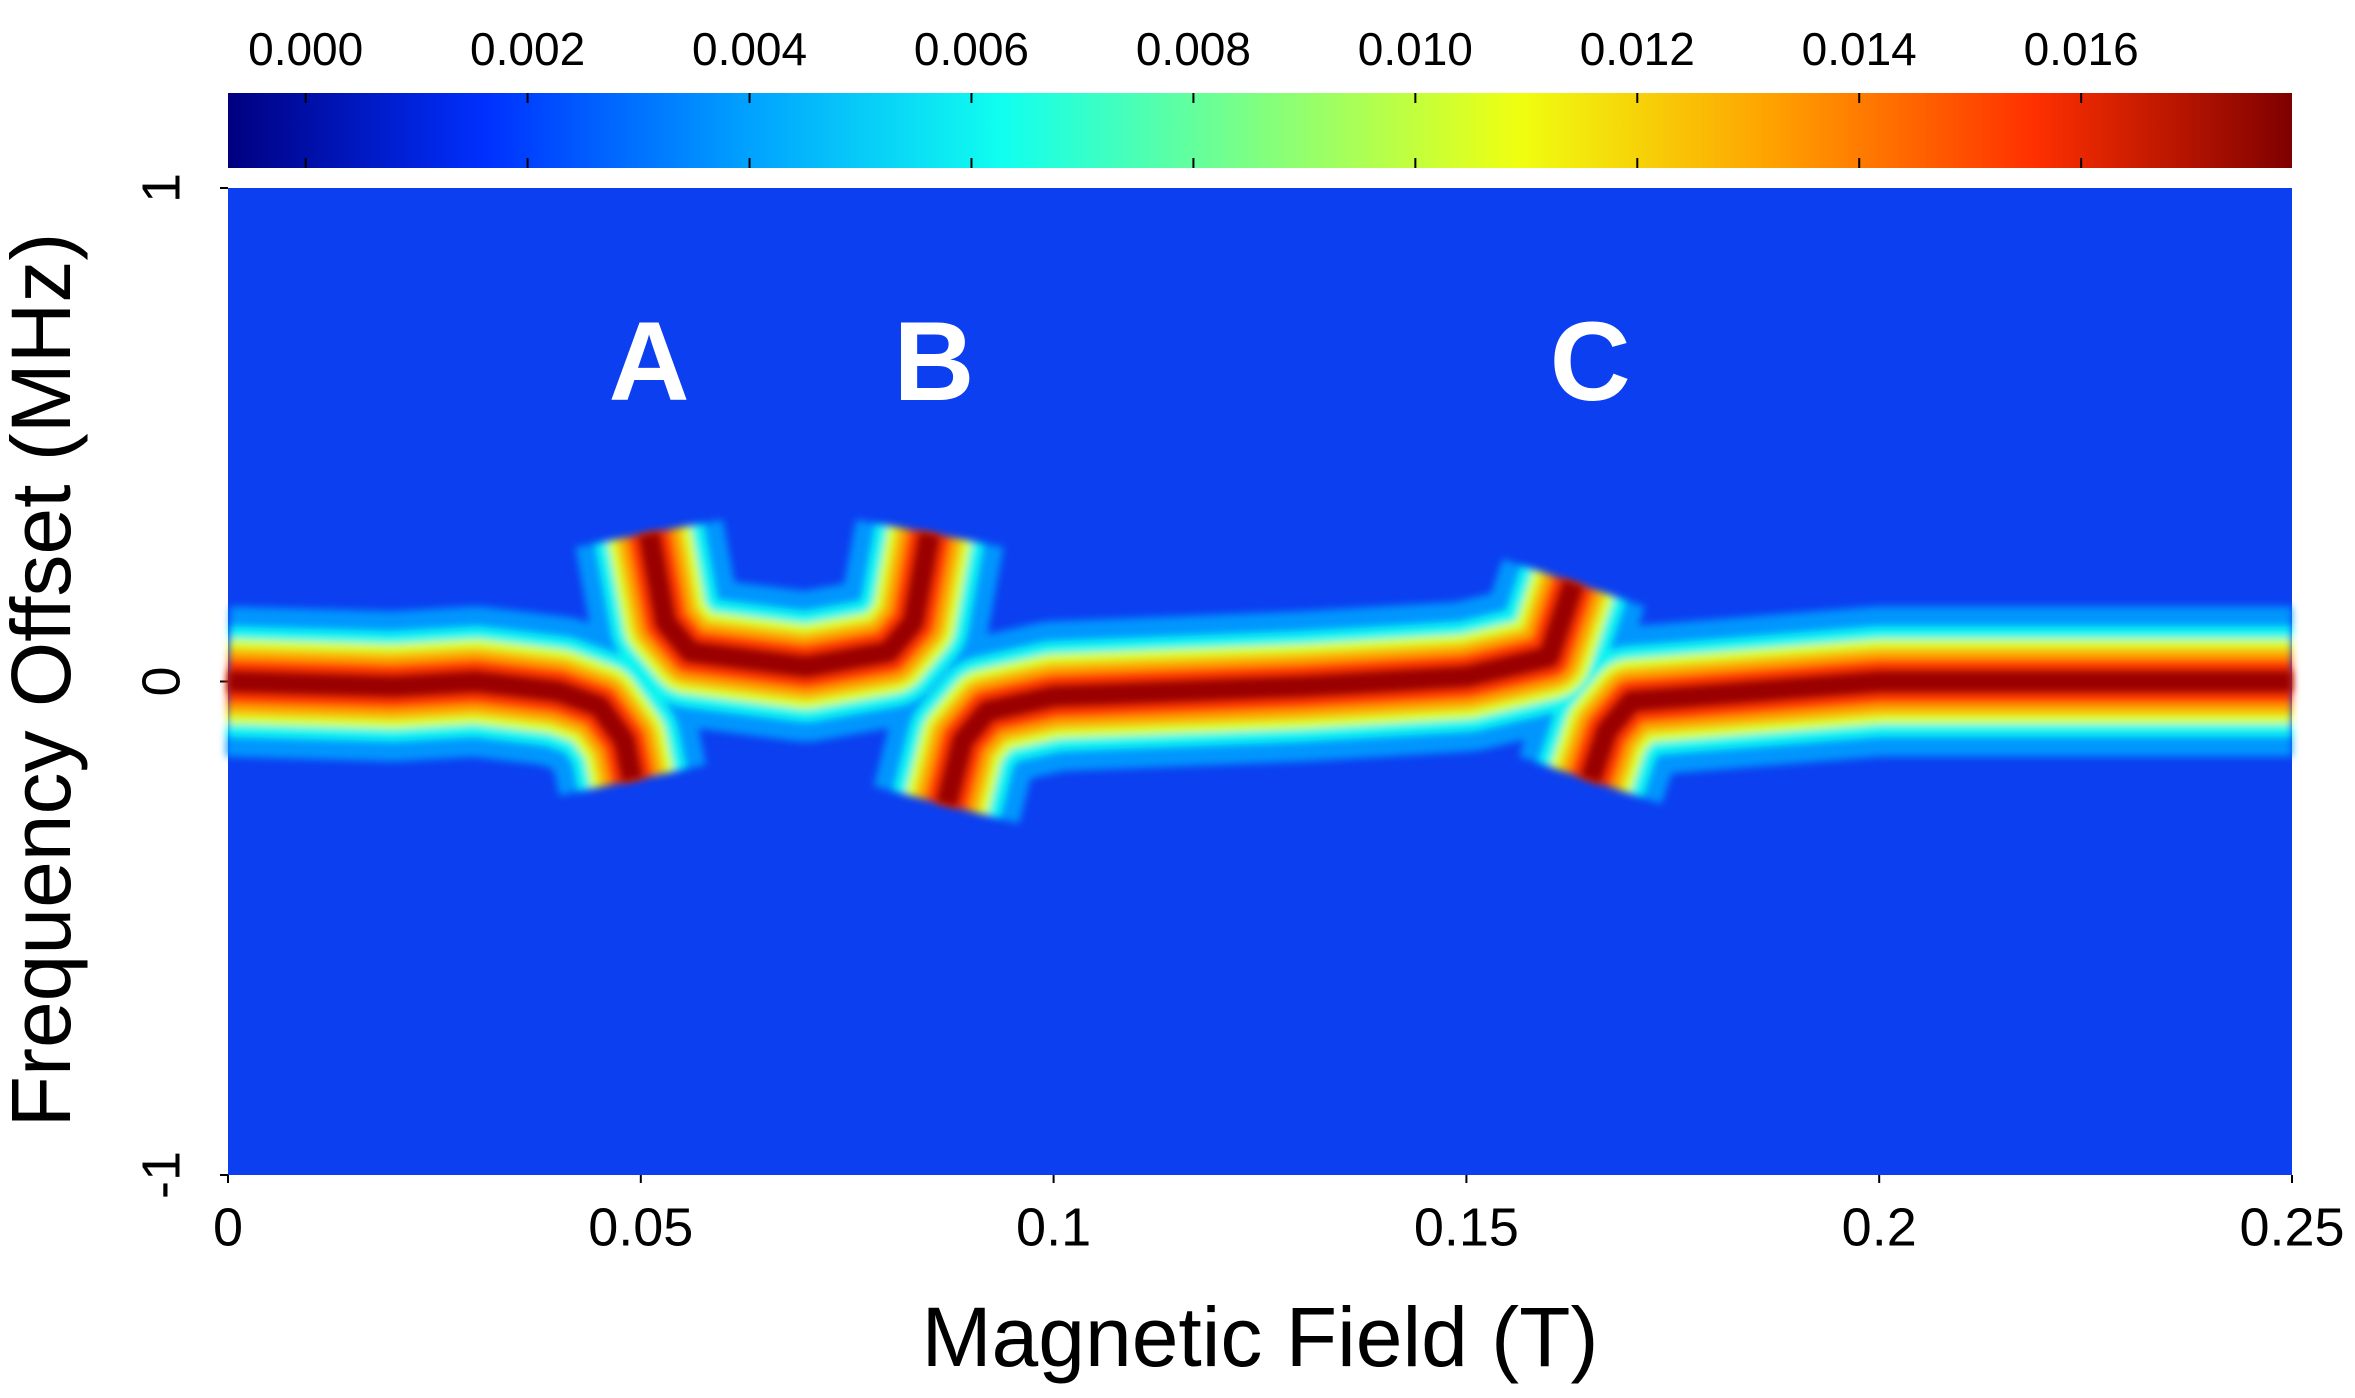  Describe the element at coordinates (527, 49) in the screenshot. I see `colorbar-tick-label: 0.002` at that location.